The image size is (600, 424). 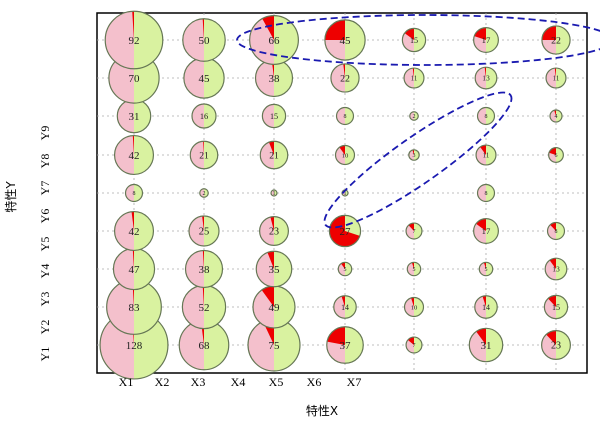 What do you see at coordinates (45, 188) in the screenshot?
I see `y-tick-label: Y7` at bounding box center [45, 188].